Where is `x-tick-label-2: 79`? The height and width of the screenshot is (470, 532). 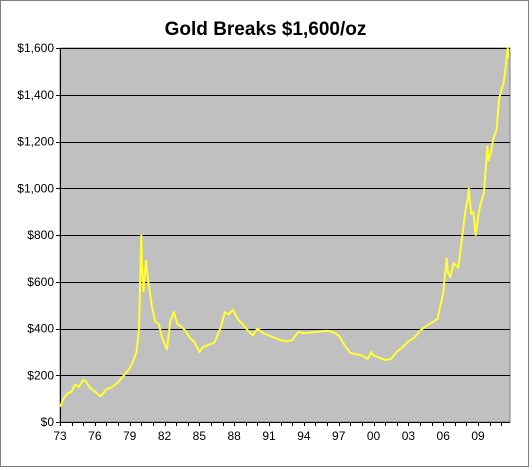
x-tick-label-2: 79 is located at coordinates (130, 436).